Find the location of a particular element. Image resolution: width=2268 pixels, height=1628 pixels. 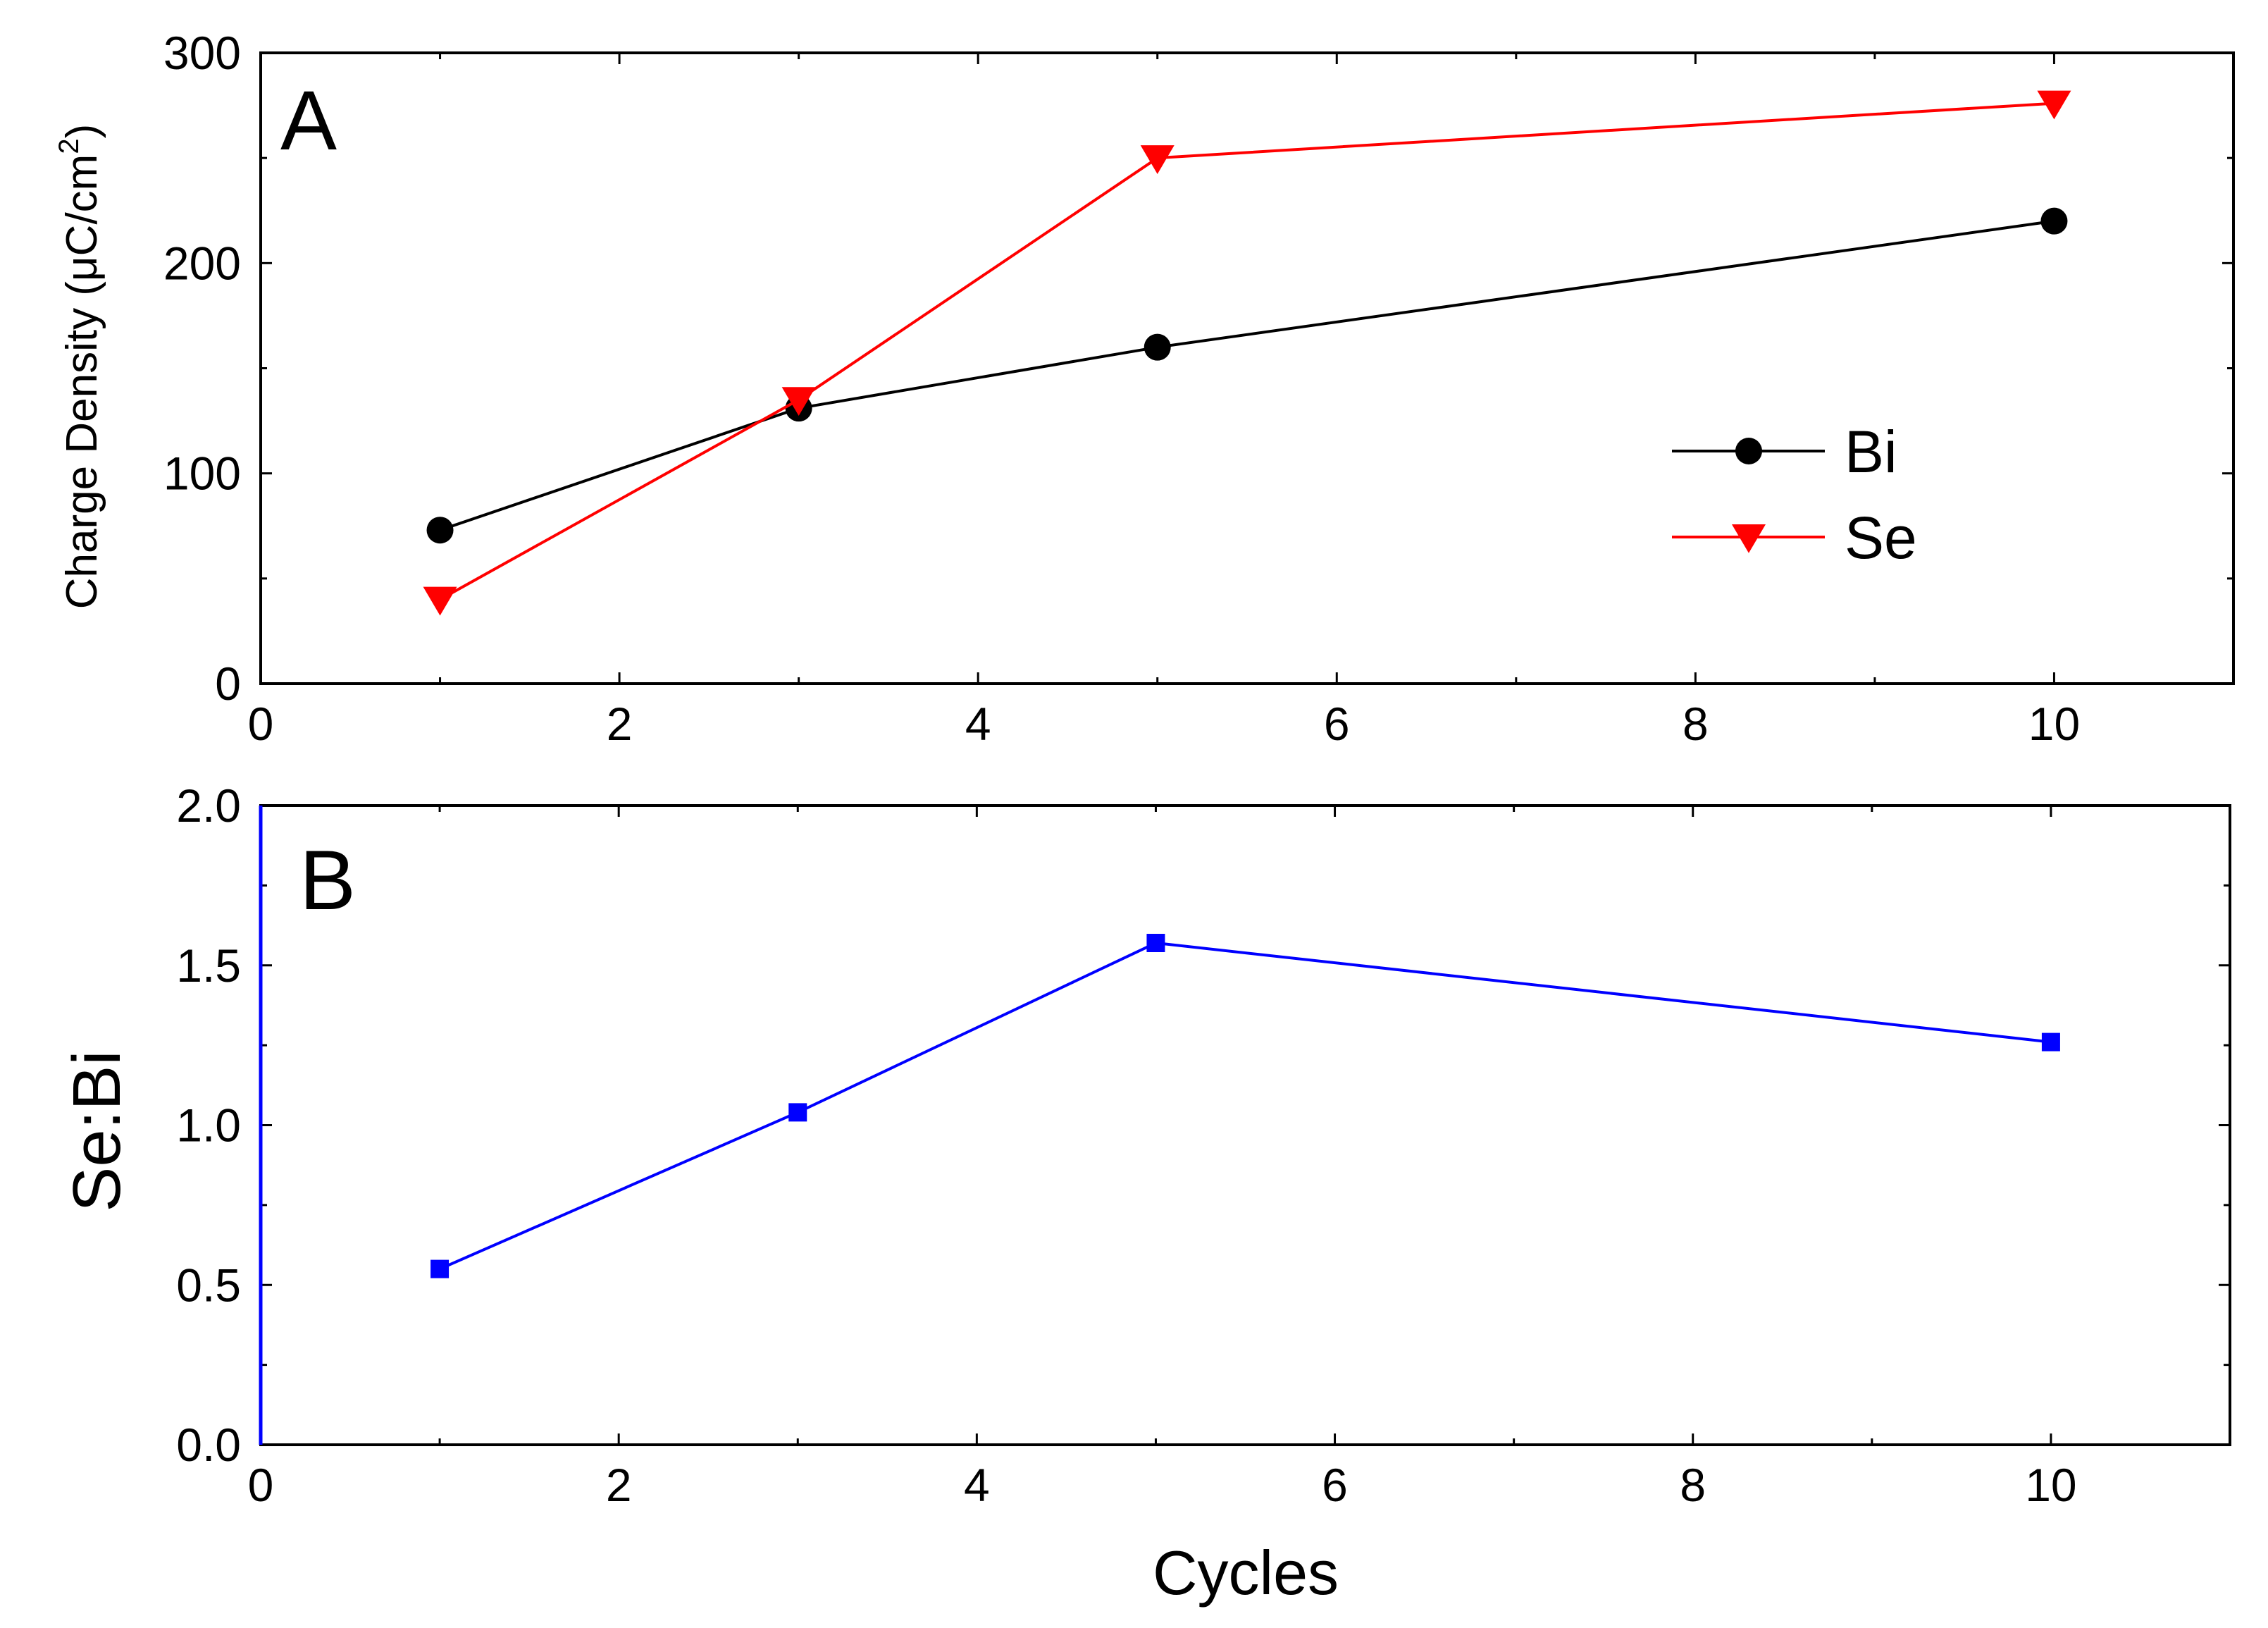

series-line-bi is located at coordinates (1247, 376).